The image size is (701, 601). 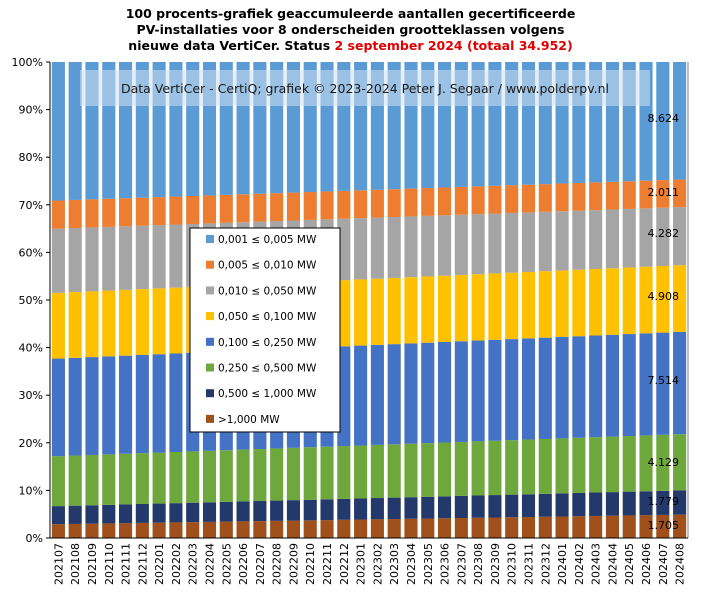 What do you see at coordinates (663, 564) in the screenshot?
I see `x-tick-label: 202407` at bounding box center [663, 564].